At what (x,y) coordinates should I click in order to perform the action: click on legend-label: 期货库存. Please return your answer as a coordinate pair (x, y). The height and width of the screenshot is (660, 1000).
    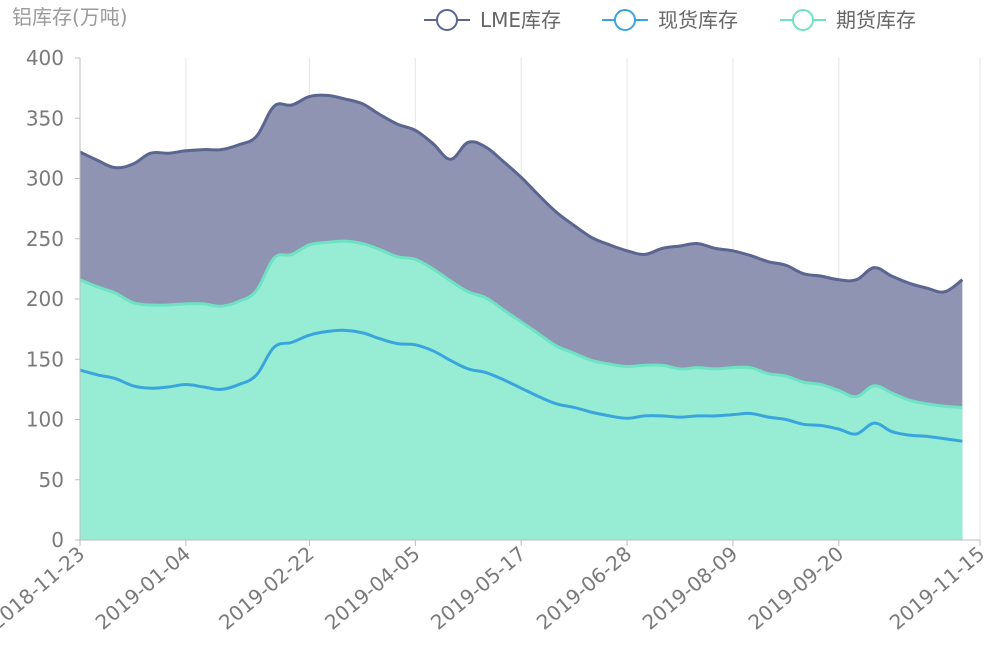
    Looking at the image, I should click on (876, 20).